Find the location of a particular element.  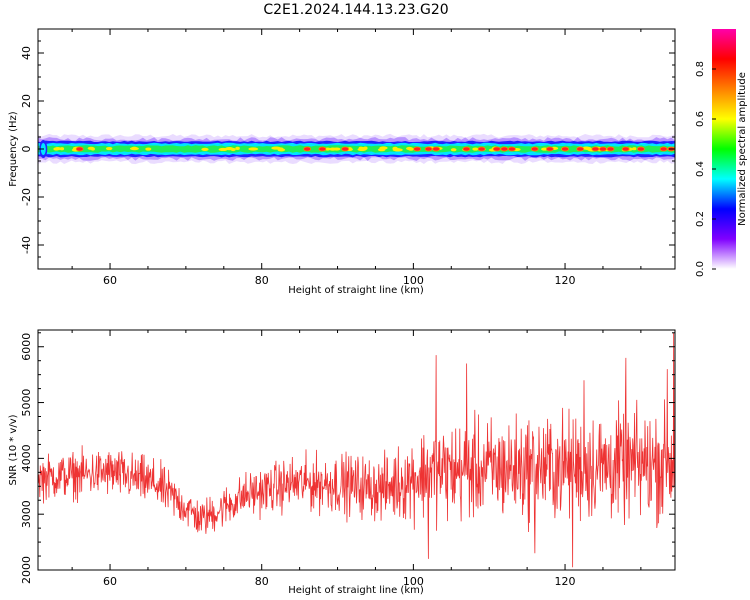

colorbar-tick-label: 0.4 is located at coordinates (700, 169).